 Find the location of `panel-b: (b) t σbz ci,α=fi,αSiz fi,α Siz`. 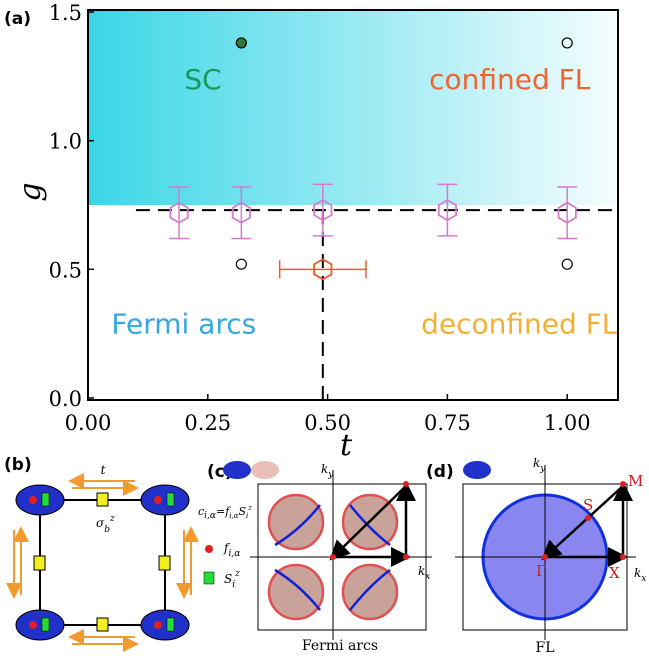

panel-b: (b) t σbz ci,α=fi,αSiz fi,α Siz is located at coordinates (128, 553).